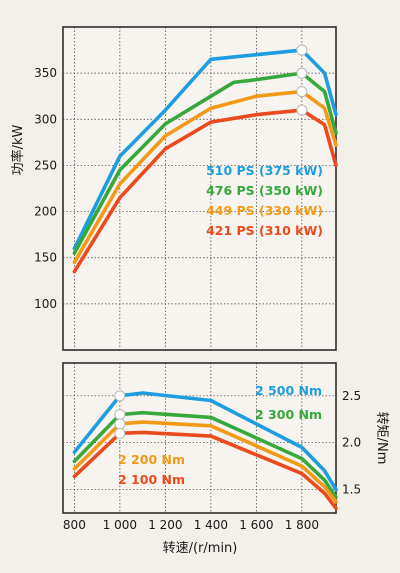  Describe the element at coordinates (288, 390) in the screenshot. I see `torque-legend-entry: 2 500 Nm` at that location.